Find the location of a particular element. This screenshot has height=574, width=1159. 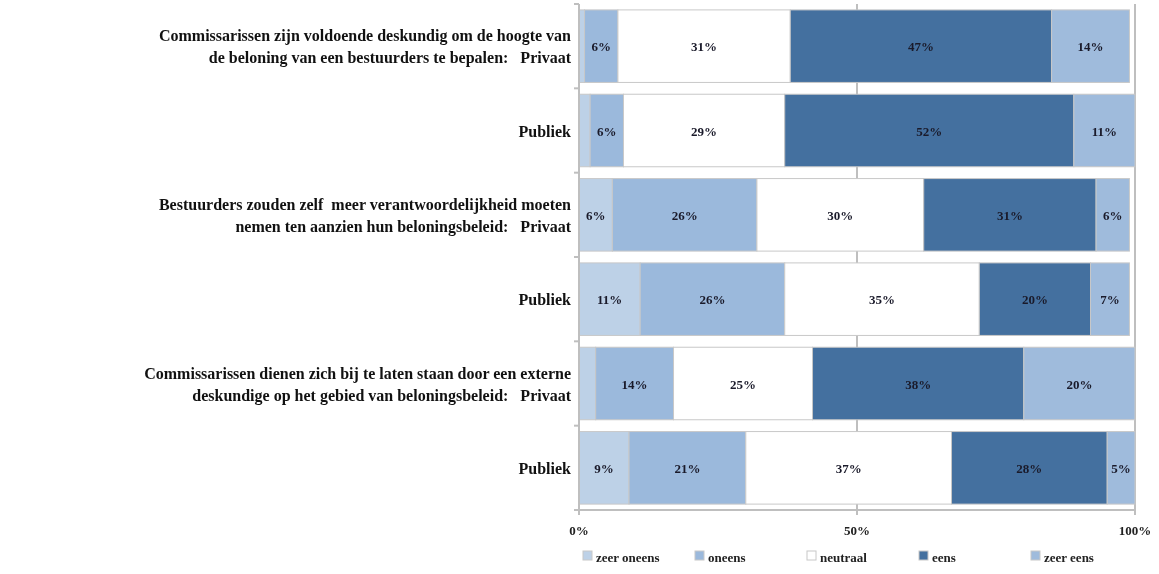

x-tick-label: 50% is located at coordinates (857, 530).